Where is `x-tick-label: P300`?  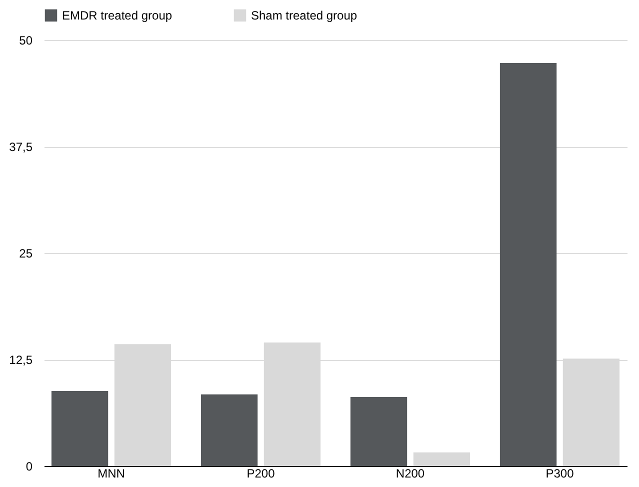 x-tick-label: P300 is located at coordinates (560, 473).